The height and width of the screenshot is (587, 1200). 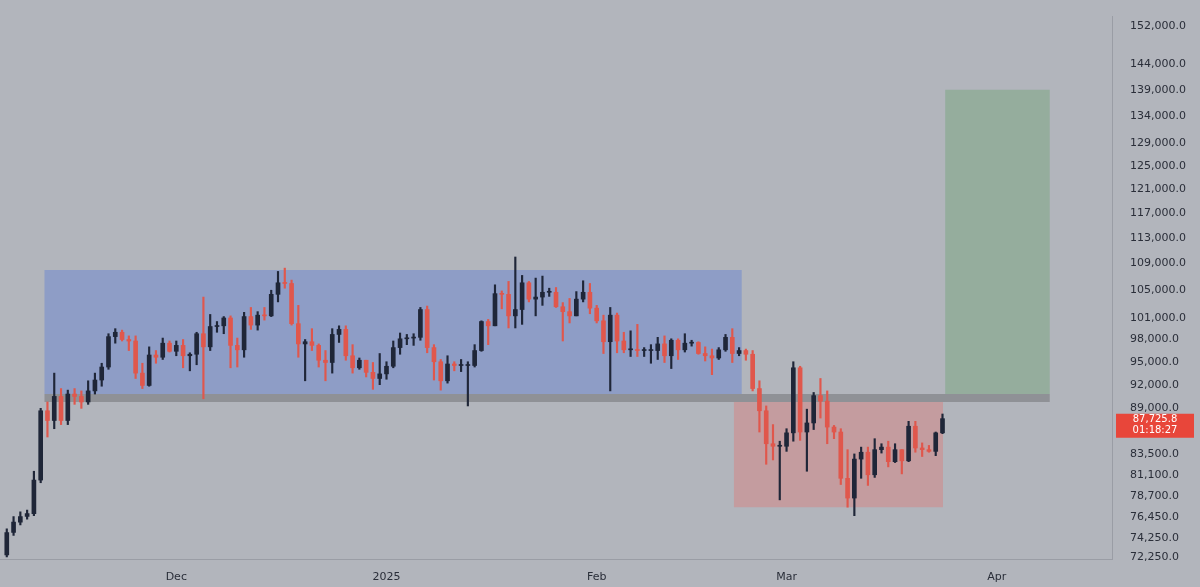 I want to click on y-tick-label: 125,000.0, so click(x=1158, y=165).